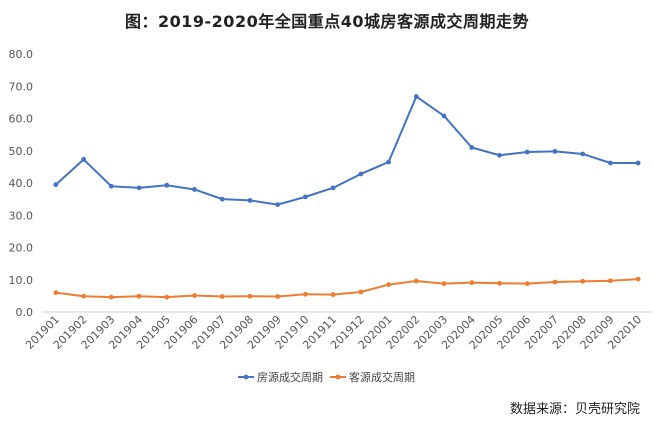 The width and height of the screenshot is (654, 422). I want to click on y-tick-label: 10.0, so click(21, 280).